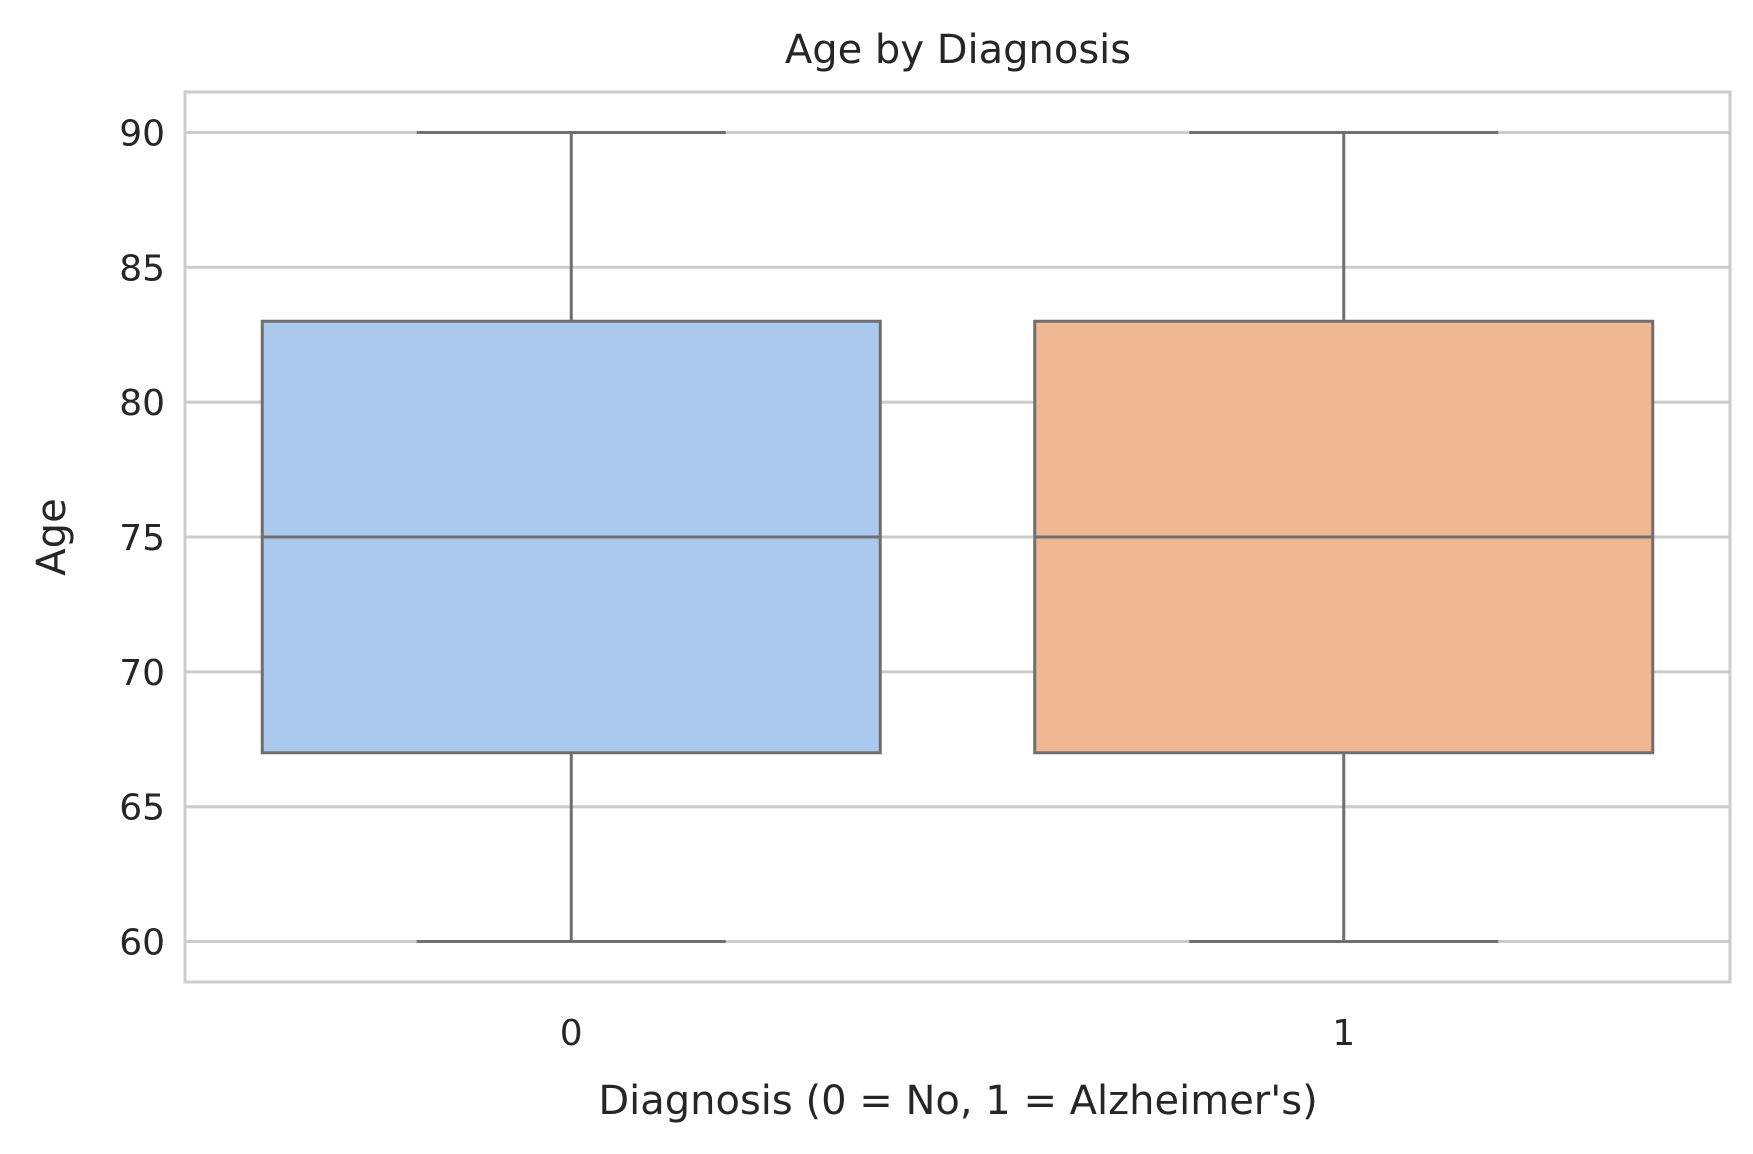  I want to click on y-tick-label: 85, so click(142, 268).